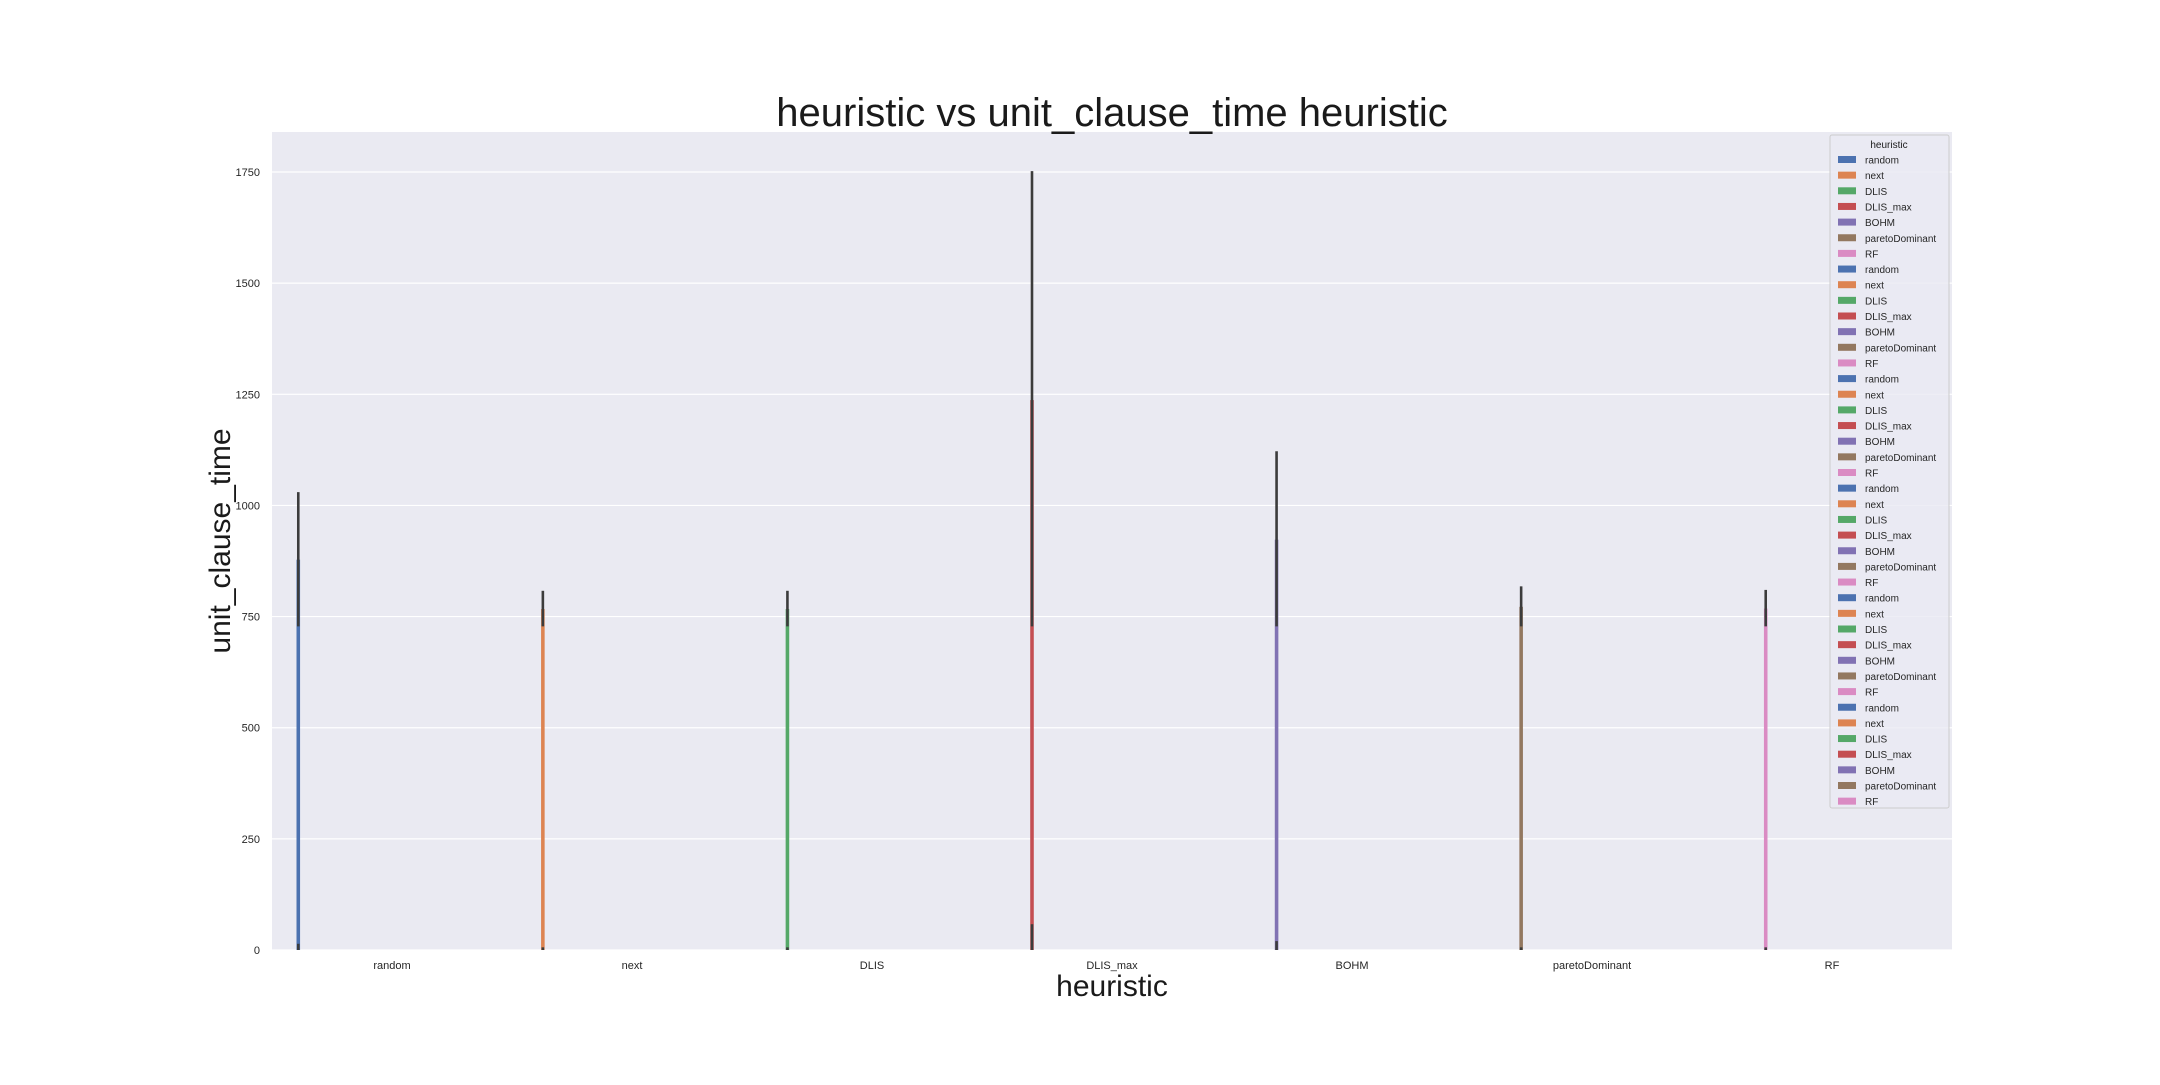 The image size is (2160, 1085). Describe the element at coordinates (251, 729) in the screenshot. I see `y-tick-label: 500` at that location.